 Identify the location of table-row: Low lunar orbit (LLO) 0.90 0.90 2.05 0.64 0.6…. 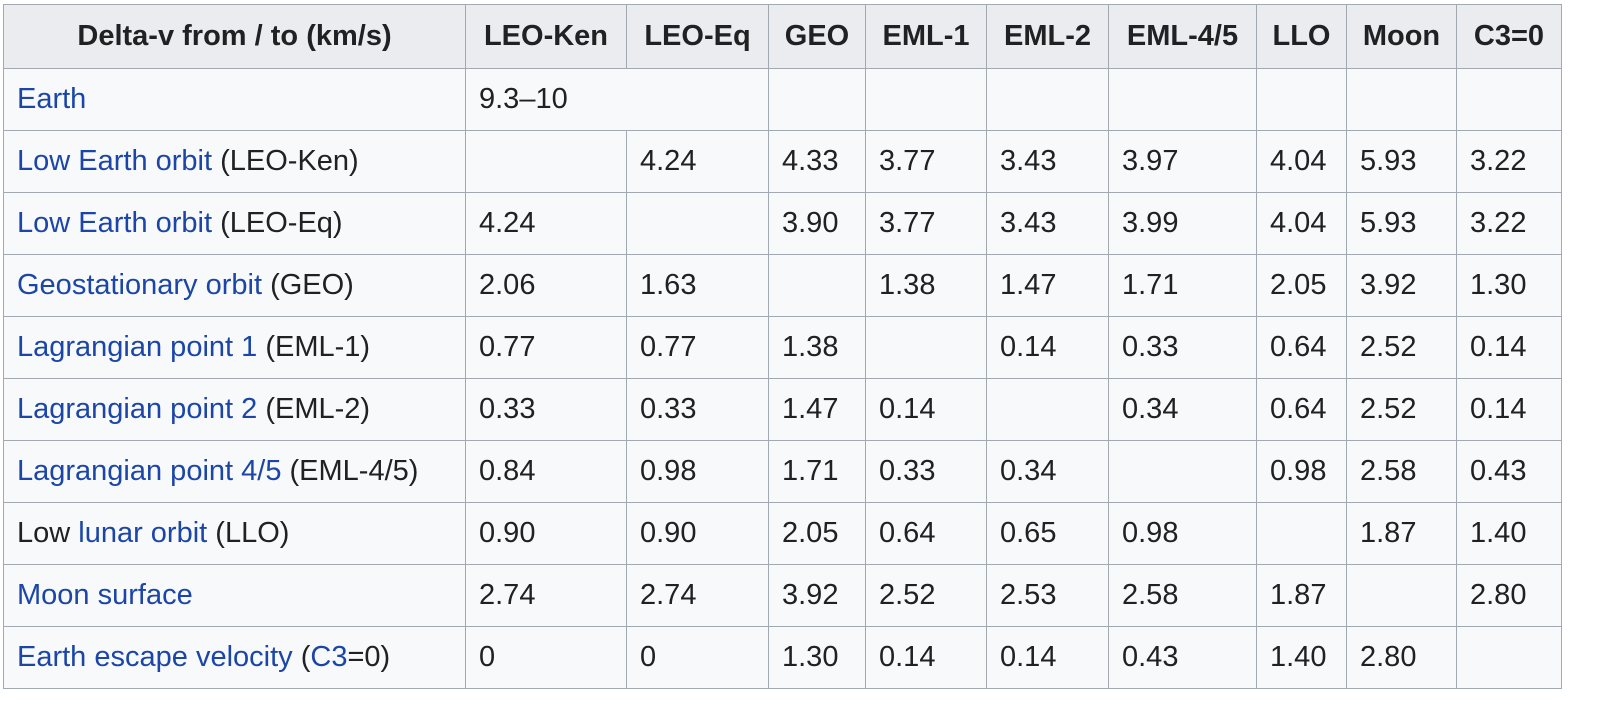
(782, 533).